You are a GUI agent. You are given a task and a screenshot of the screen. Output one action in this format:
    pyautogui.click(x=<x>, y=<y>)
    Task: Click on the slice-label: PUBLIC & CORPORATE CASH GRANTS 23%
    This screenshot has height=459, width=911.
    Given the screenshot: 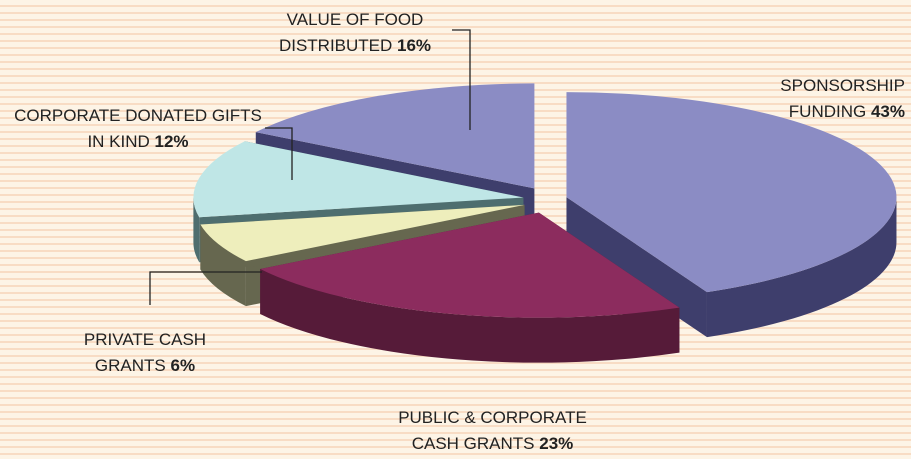 What is the action you would take?
    pyautogui.click(x=492, y=431)
    